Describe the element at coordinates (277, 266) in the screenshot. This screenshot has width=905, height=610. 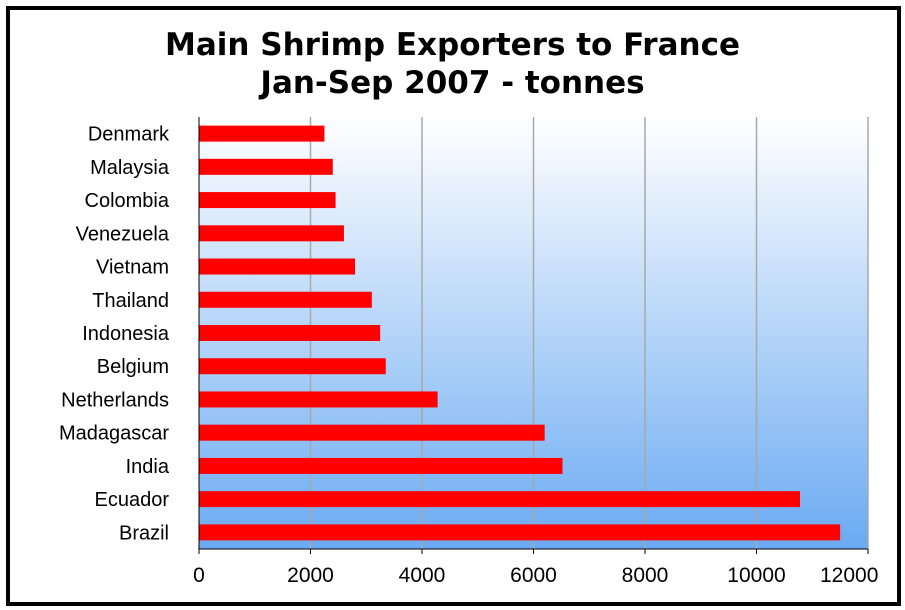
I see `bar-vietnam` at that location.